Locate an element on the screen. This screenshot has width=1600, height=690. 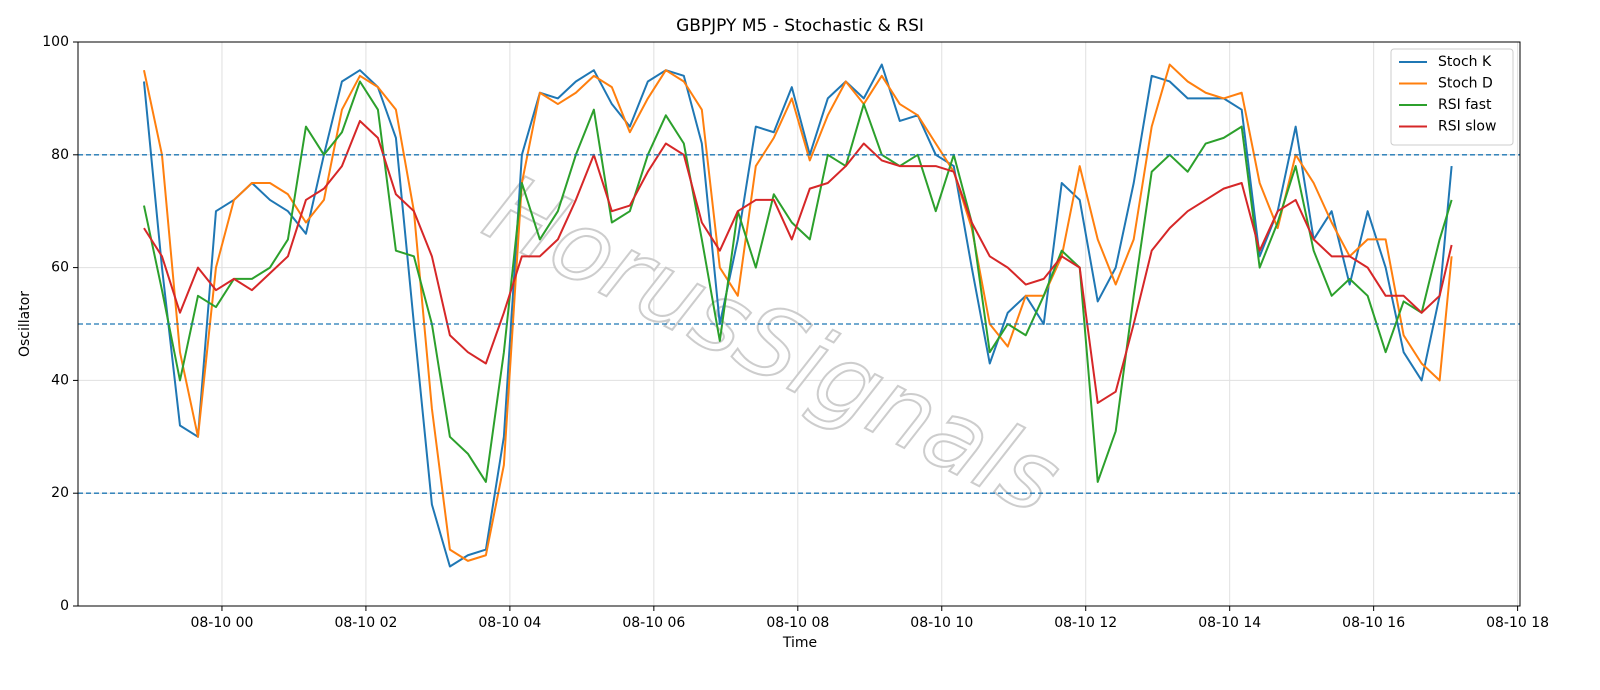
x-tick-label: 08-10 10 is located at coordinates (941, 623).